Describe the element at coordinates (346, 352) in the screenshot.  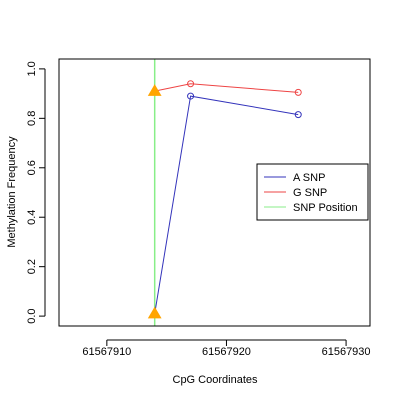
I see `x-tick-label: 61567930` at that location.